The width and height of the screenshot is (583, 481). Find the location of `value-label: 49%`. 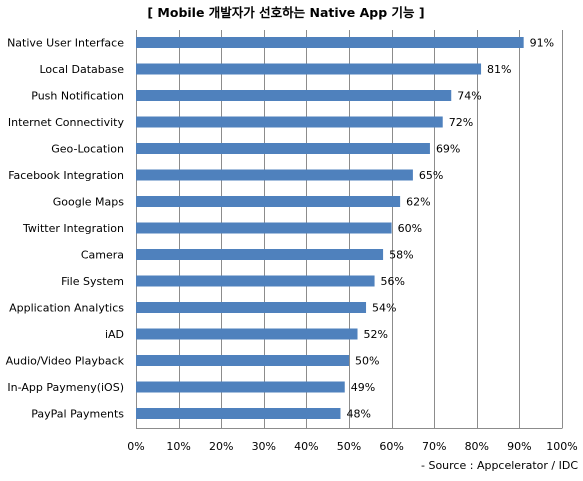

value-label: 49% is located at coordinates (363, 387).